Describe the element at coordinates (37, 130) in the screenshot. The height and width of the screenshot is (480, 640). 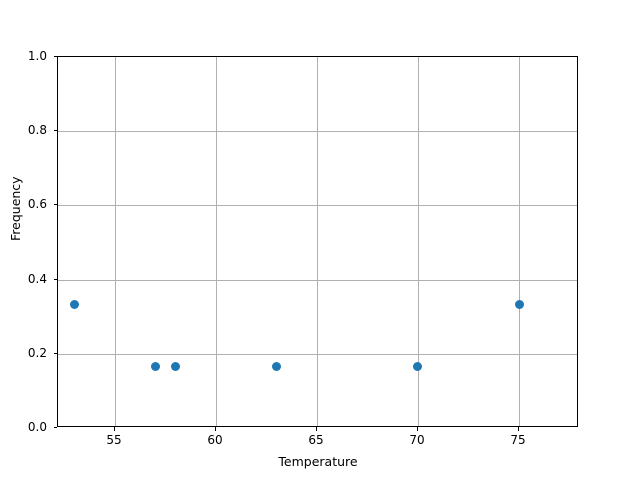
I see `tick-label-y: 0.8` at that location.